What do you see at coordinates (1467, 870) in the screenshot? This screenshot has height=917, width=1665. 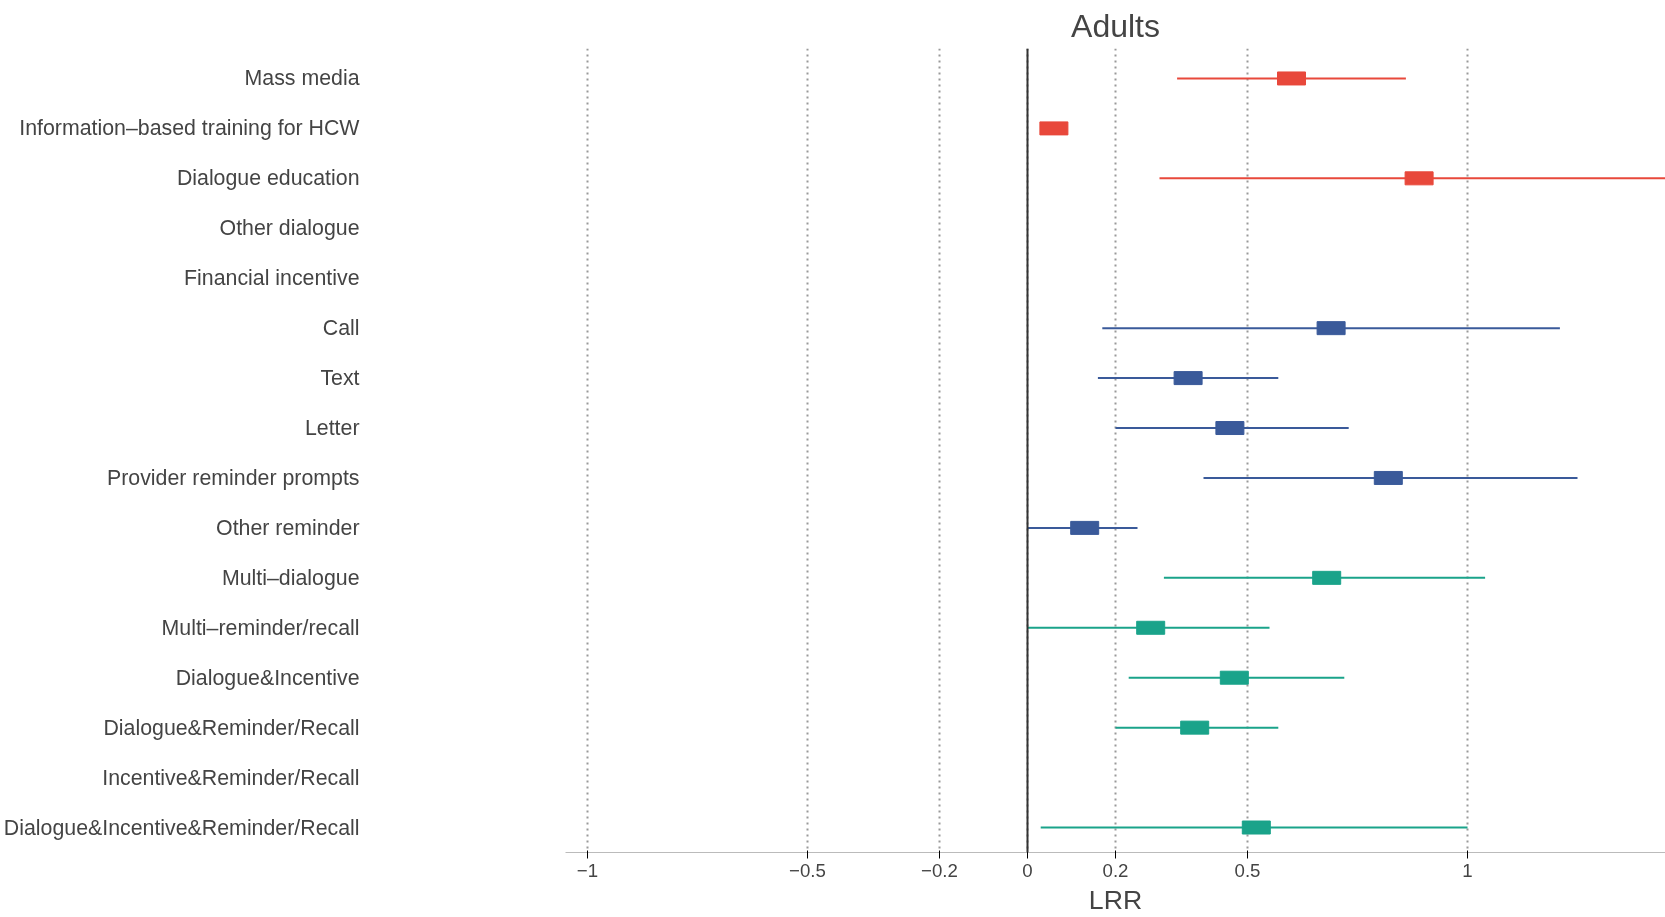 I see `x-tick-label: 1` at bounding box center [1467, 870].